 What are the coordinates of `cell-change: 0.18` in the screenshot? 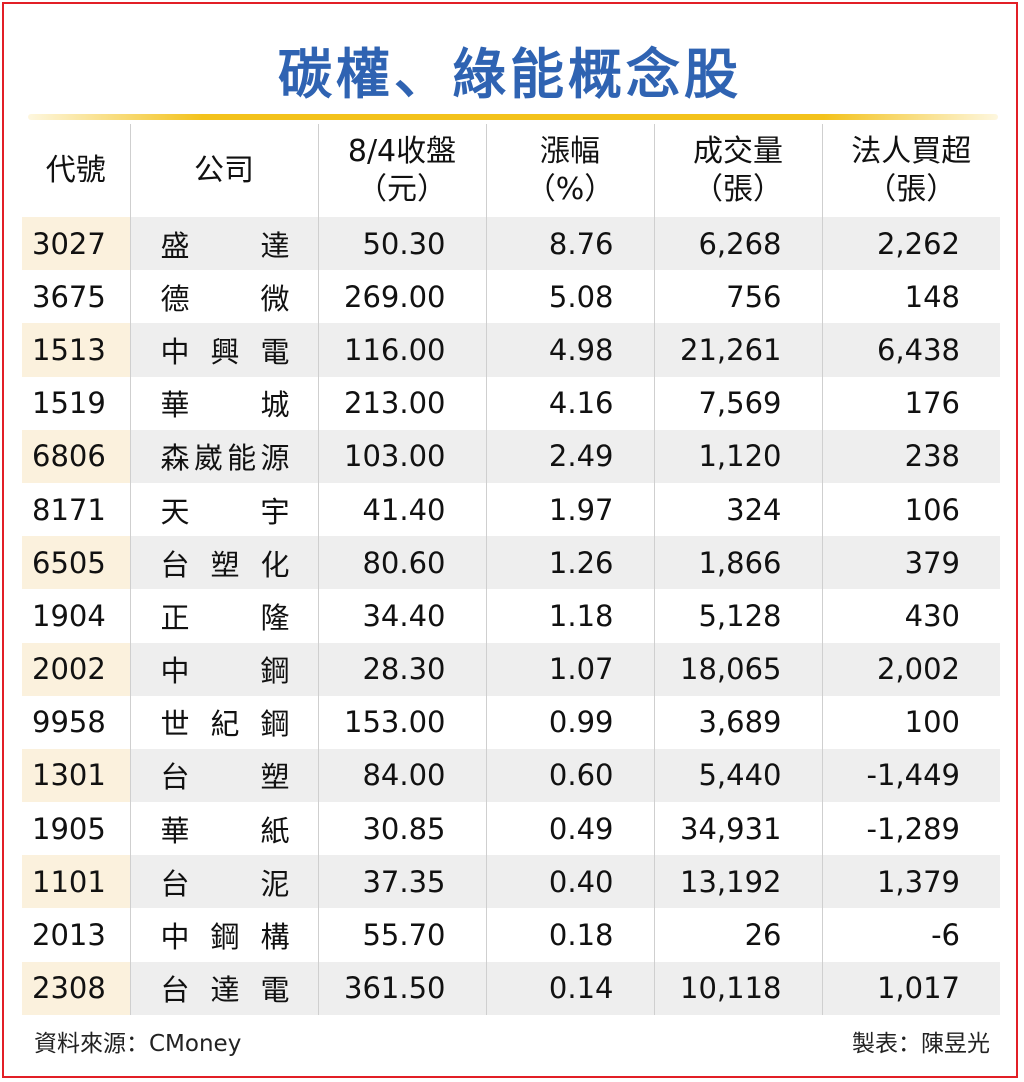 It's located at (569, 935).